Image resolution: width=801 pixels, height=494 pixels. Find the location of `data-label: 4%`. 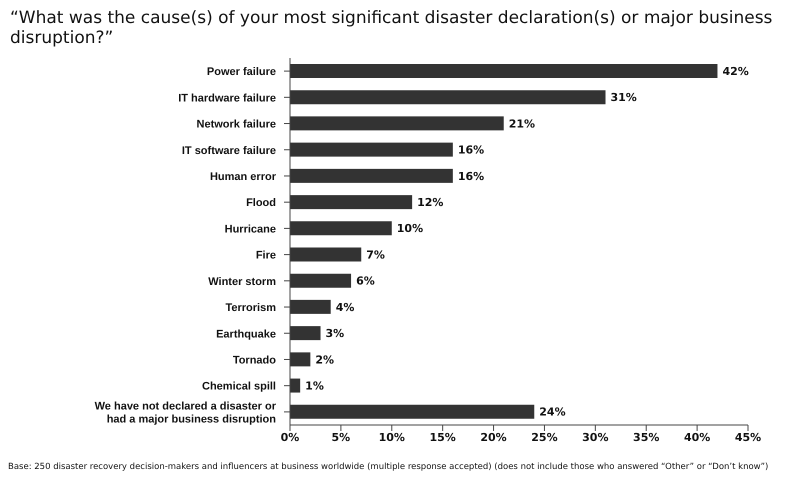

data-label: 4% is located at coordinates (345, 307).